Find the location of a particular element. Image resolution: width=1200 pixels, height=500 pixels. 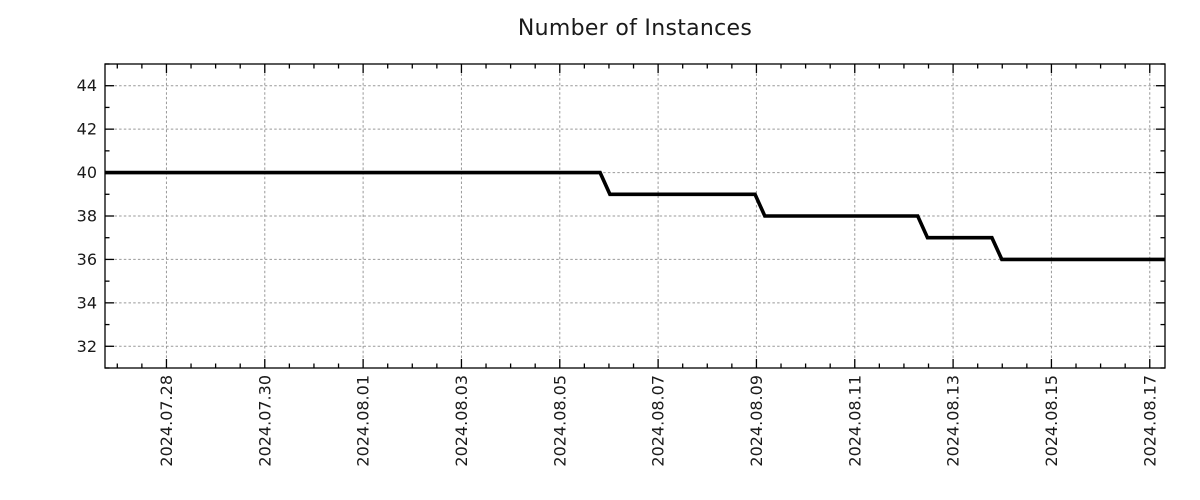

y-tick-label: 42 is located at coordinates (87, 129).